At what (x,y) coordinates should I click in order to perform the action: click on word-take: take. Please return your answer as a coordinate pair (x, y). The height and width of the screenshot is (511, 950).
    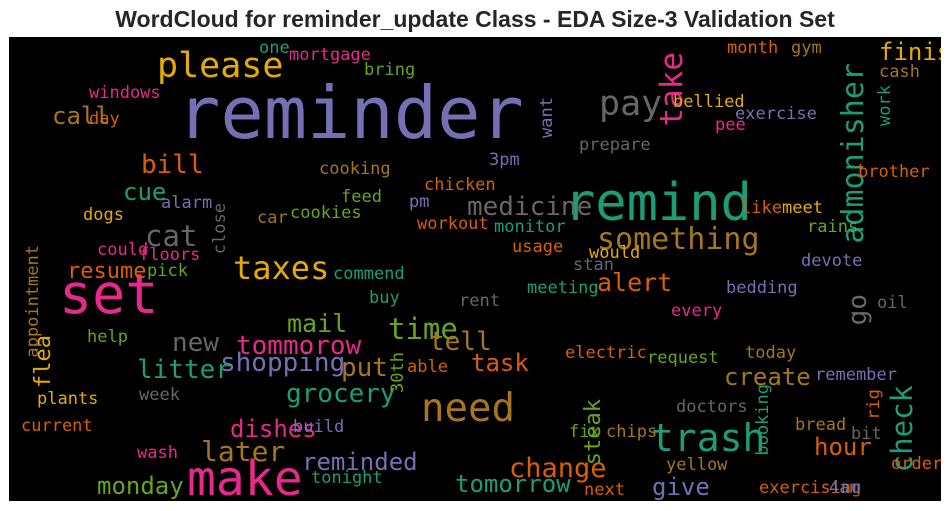
    Looking at the image, I should click on (672, 89).